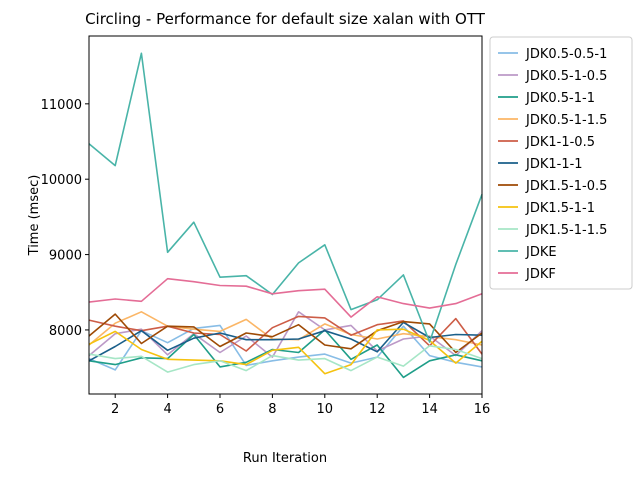 This screenshot has width=640, height=480. Describe the element at coordinates (115, 409) in the screenshot. I see `x-tick-label: 2` at that location.